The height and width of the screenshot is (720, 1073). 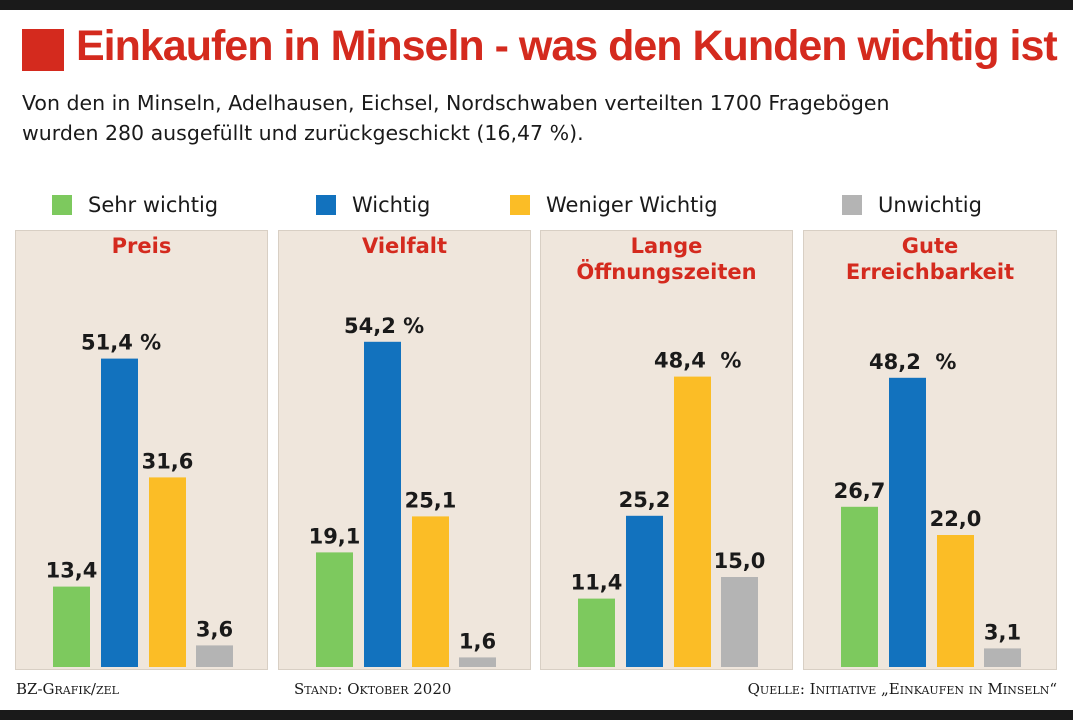 I want to click on bar-chart-erreichbarkeit: 26,7 48,2 % 22,0 3,1, so click(x=930, y=450).